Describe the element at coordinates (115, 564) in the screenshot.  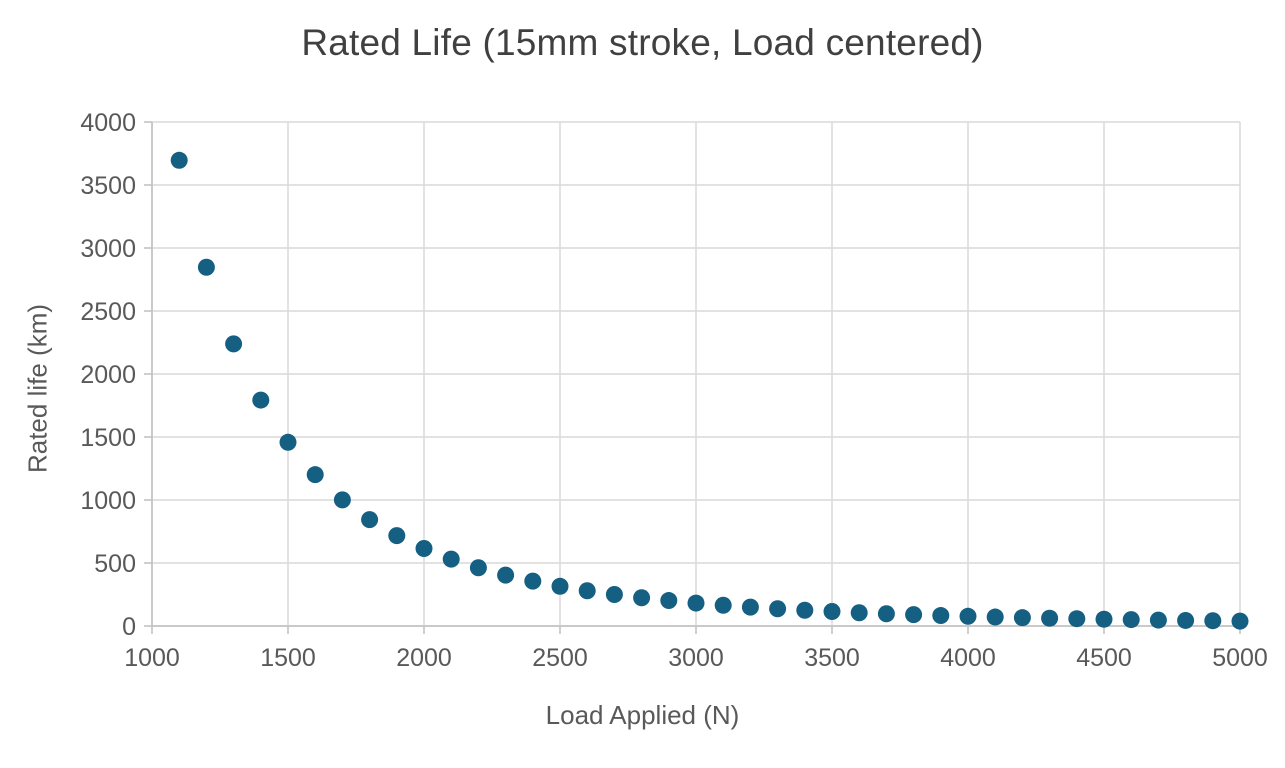
I see `y-tick-label: 500` at that location.